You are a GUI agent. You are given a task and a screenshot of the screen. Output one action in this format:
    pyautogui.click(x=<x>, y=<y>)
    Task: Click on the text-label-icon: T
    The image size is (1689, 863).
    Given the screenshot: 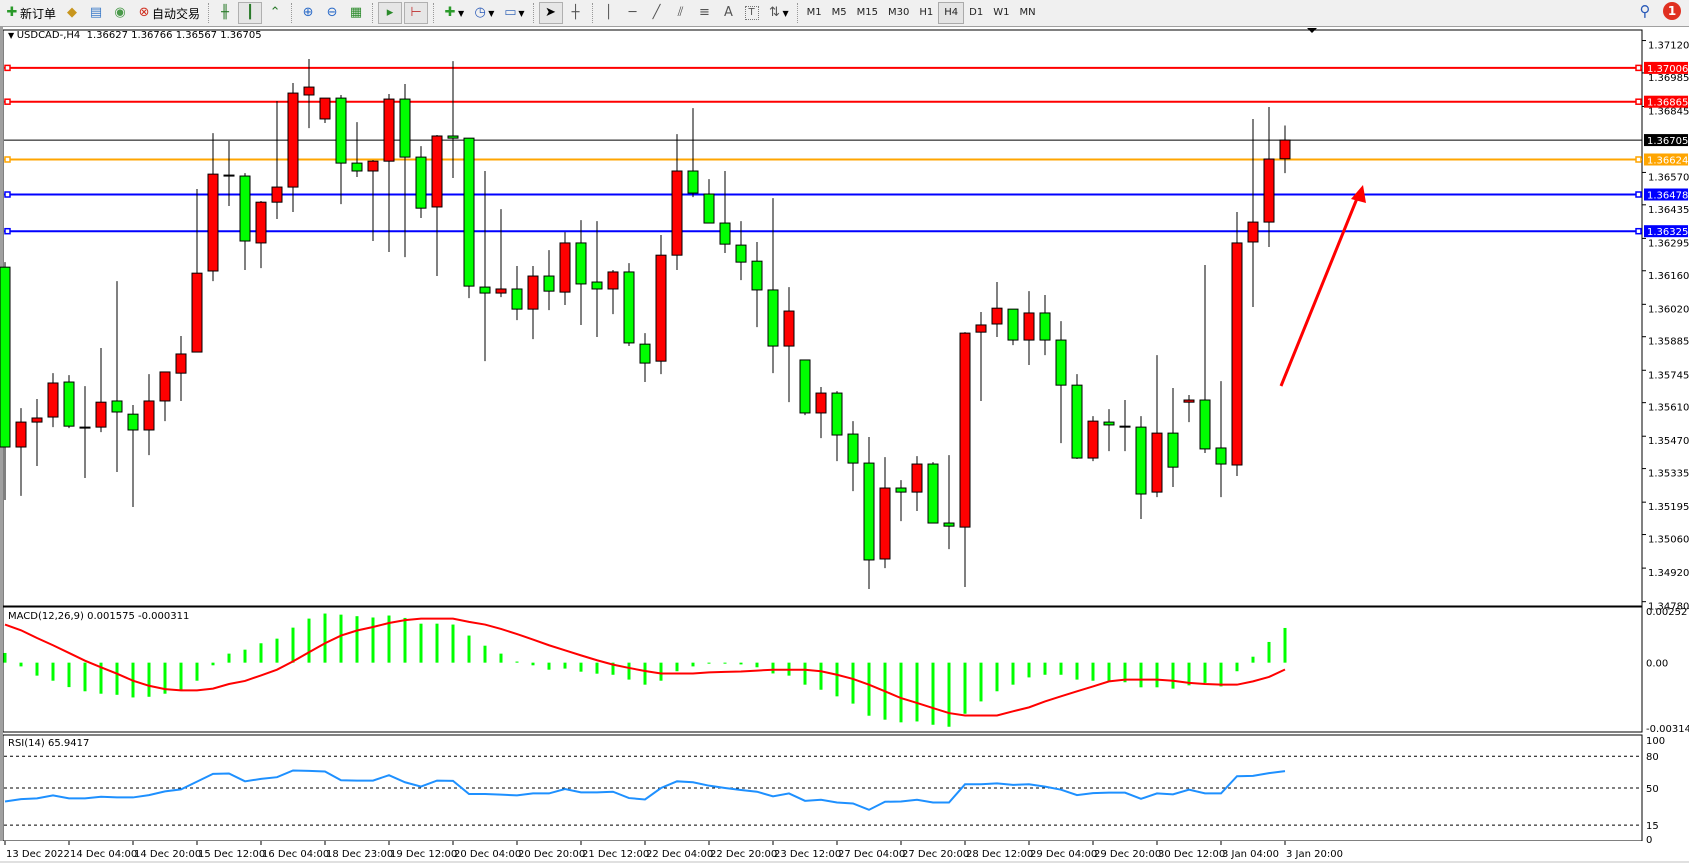 What is the action you would take?
    pyautogui.click(x=751, y=13)
    